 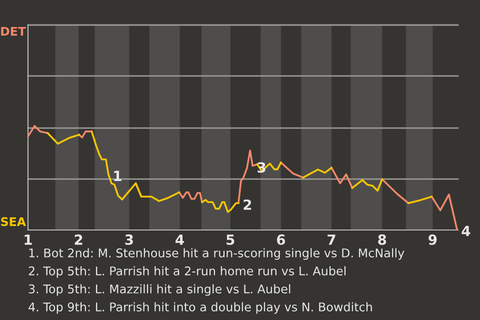 I want to click on annotation: 4, so click(x=466, y=231).